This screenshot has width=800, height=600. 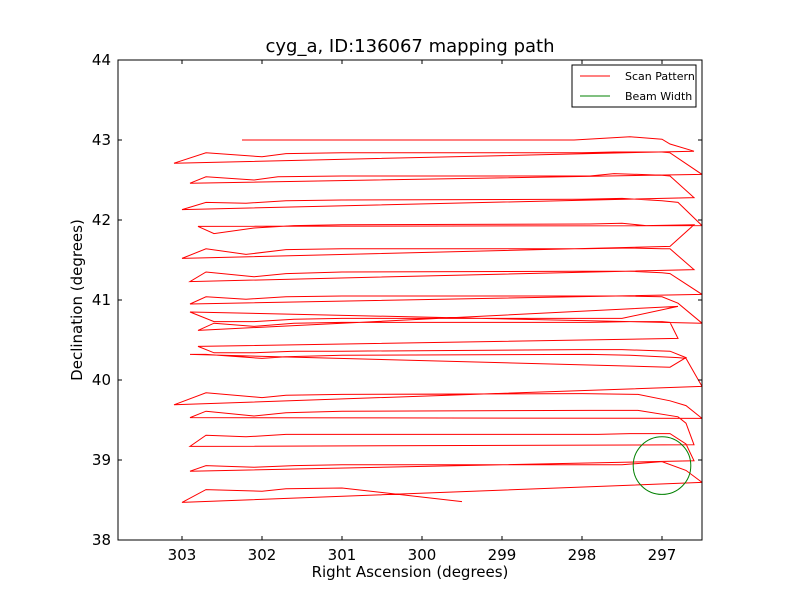 I want to click on legend: Scan Pattern Beam Width, so click(x=634, y=86).